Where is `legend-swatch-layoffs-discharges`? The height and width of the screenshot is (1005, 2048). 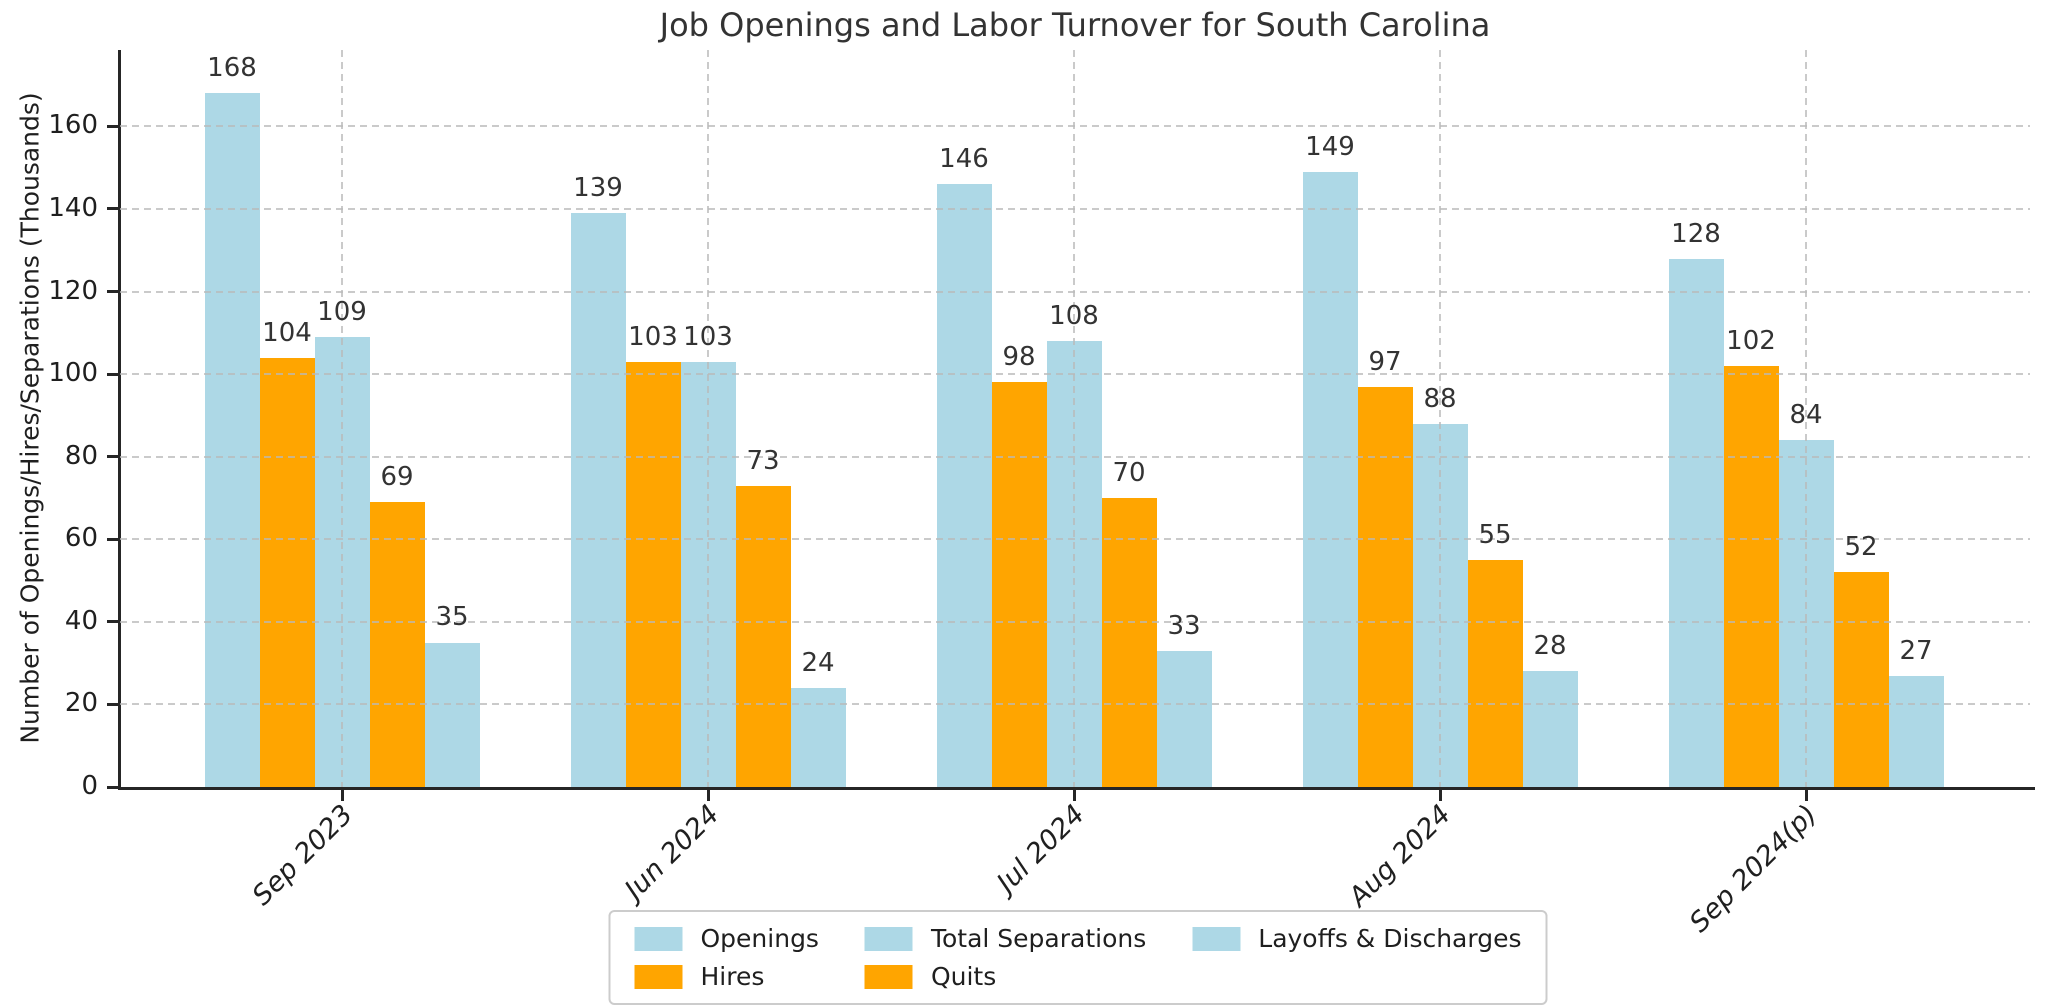
legend-swatch-layoffs-discharges is located at coordinates (1216, 938).